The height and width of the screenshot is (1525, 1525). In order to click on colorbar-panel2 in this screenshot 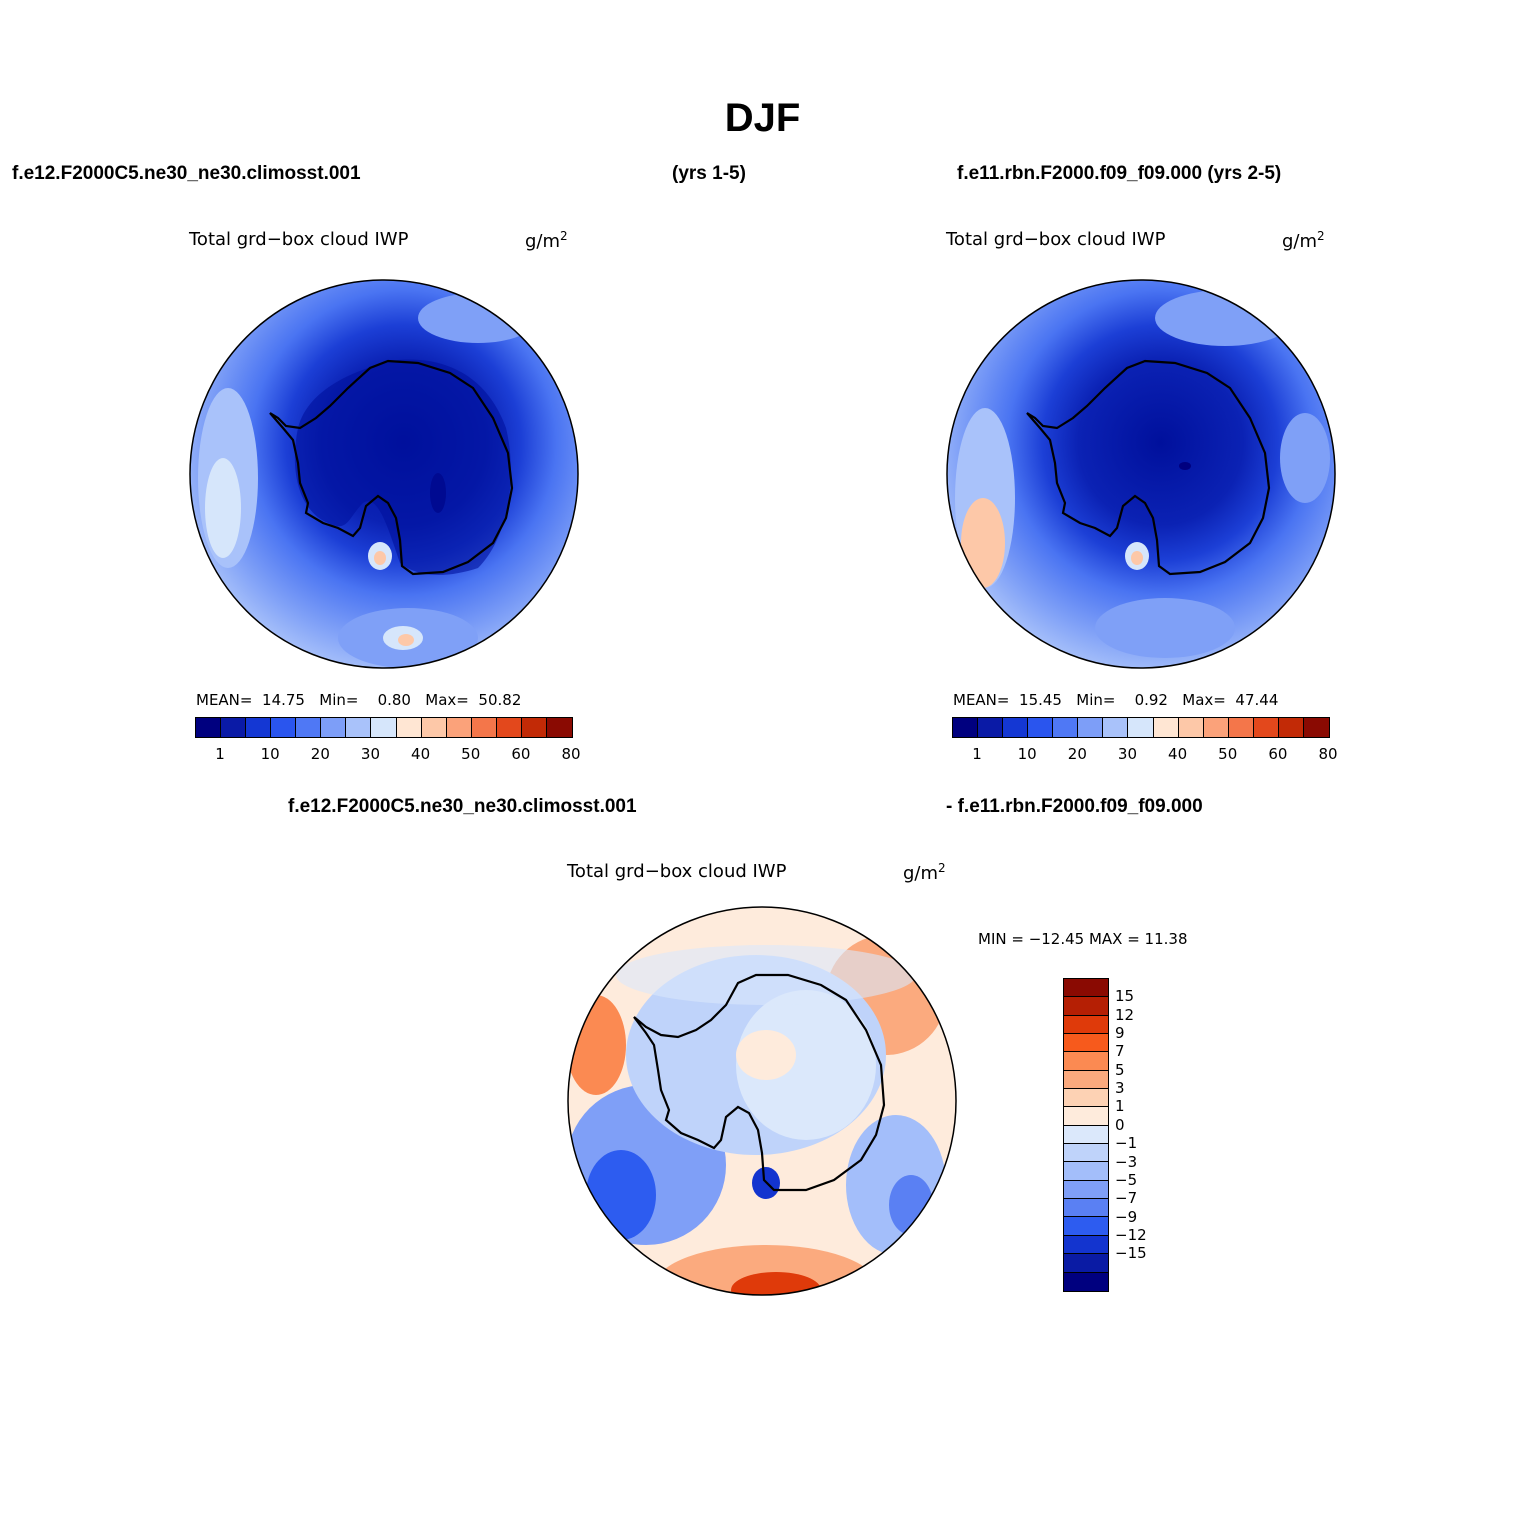, I will do `click(1141, 727)`.